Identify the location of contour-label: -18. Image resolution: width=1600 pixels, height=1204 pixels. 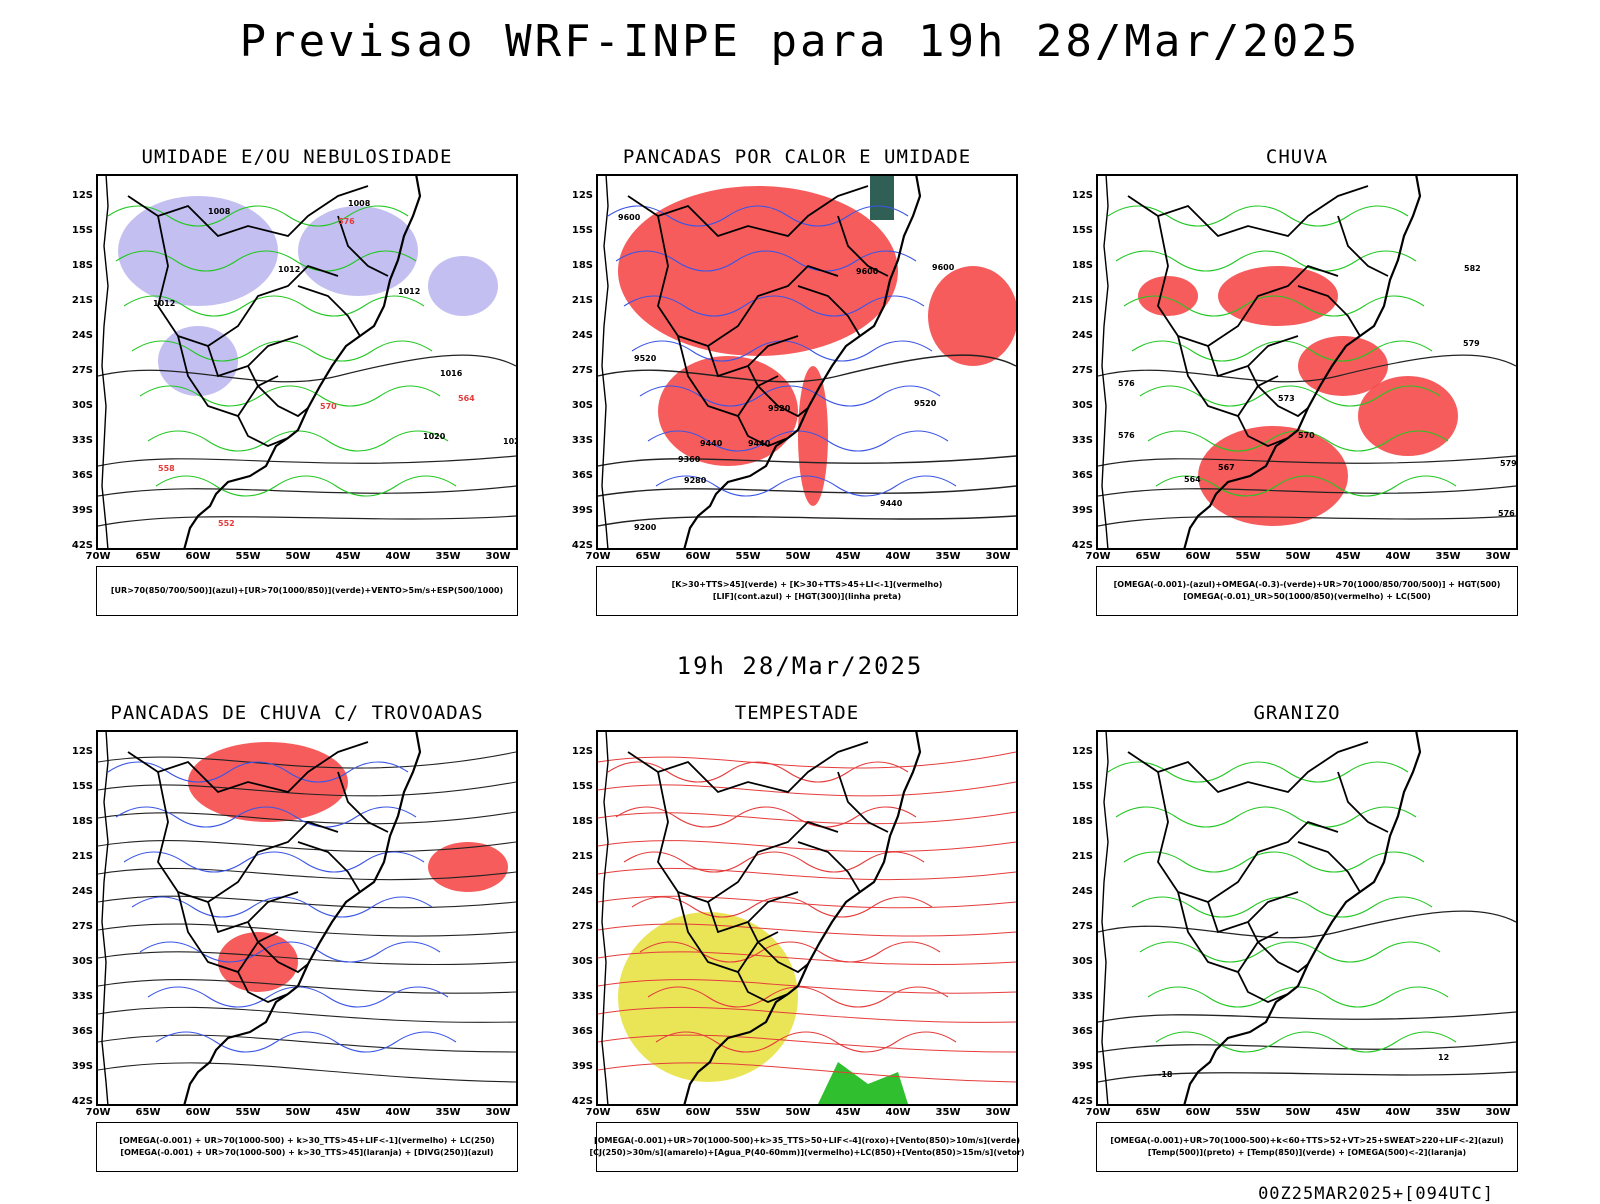
(1165, 1074).